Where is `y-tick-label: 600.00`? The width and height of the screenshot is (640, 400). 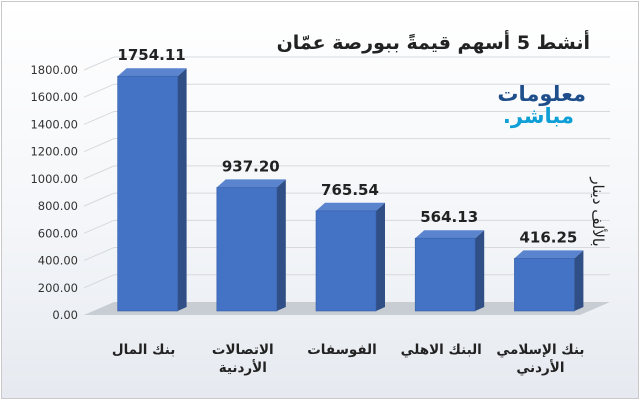 y-tick-label: 600.00 is located at coordinates (58, 233).